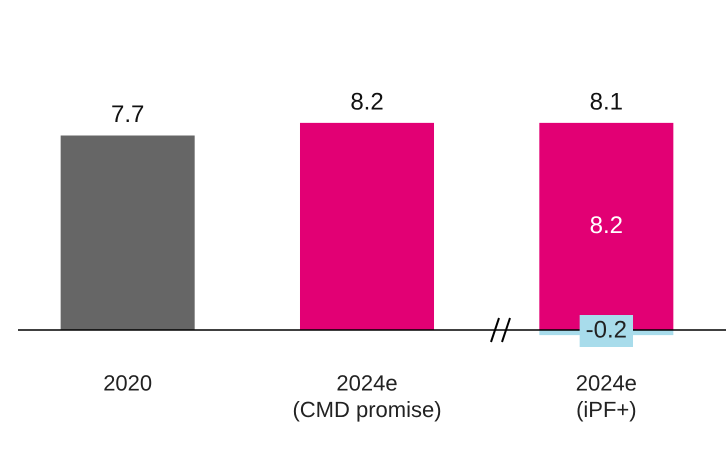  What do you see at coordinates (367, 396) in the screenshot?
I see `x-tick-label: 2024e (CMD promise)` at bounding box center [367, 396].